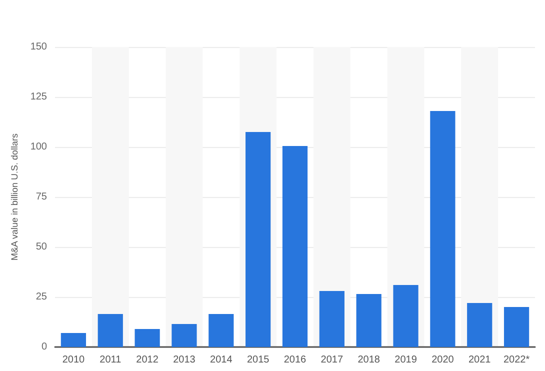  I want to click on x-tick-label: 2015, so click(258, 360).